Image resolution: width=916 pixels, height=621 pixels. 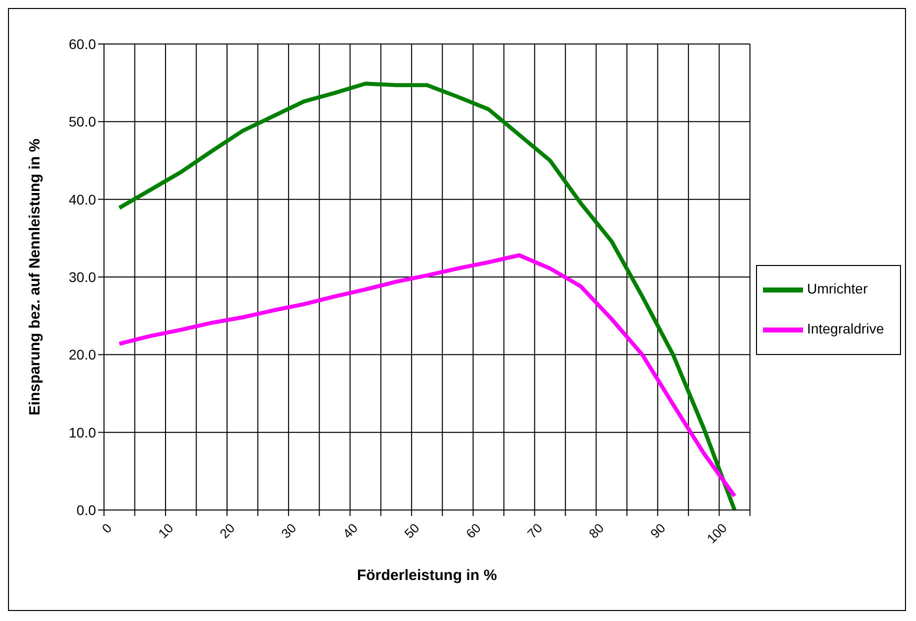 I want to click on x-tick-label: 70, so click(x=535, y=531).